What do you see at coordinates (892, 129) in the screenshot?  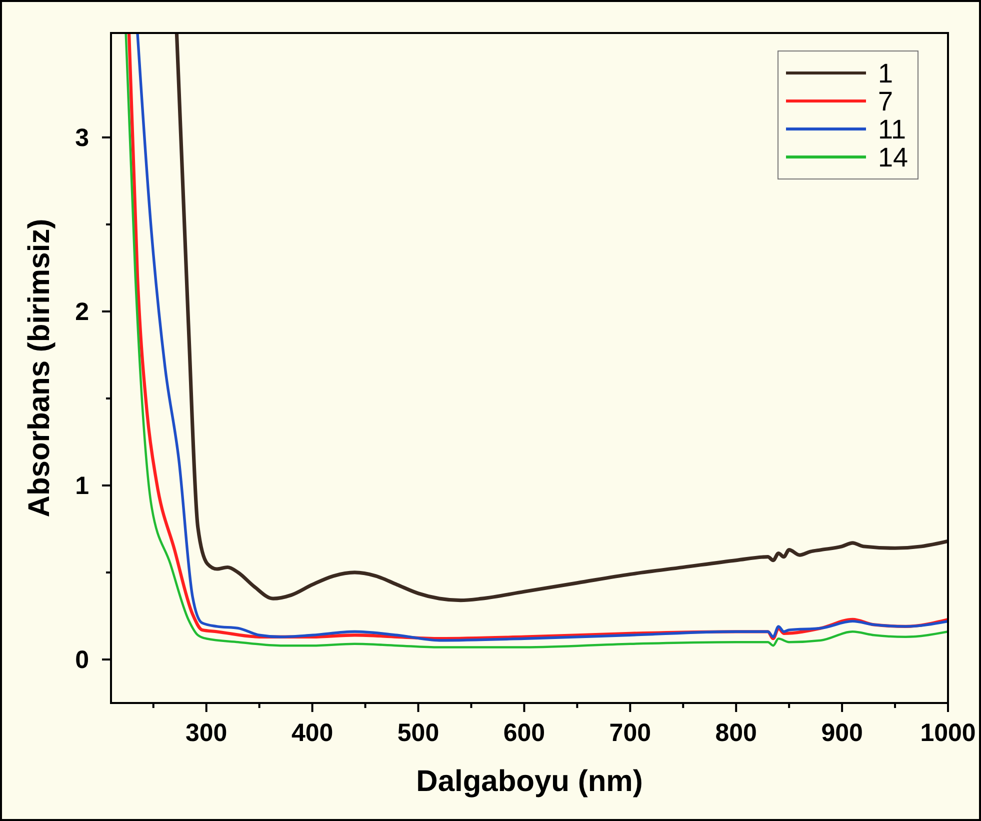 I see `legend-label: 11` at bounding box center [892, 129].